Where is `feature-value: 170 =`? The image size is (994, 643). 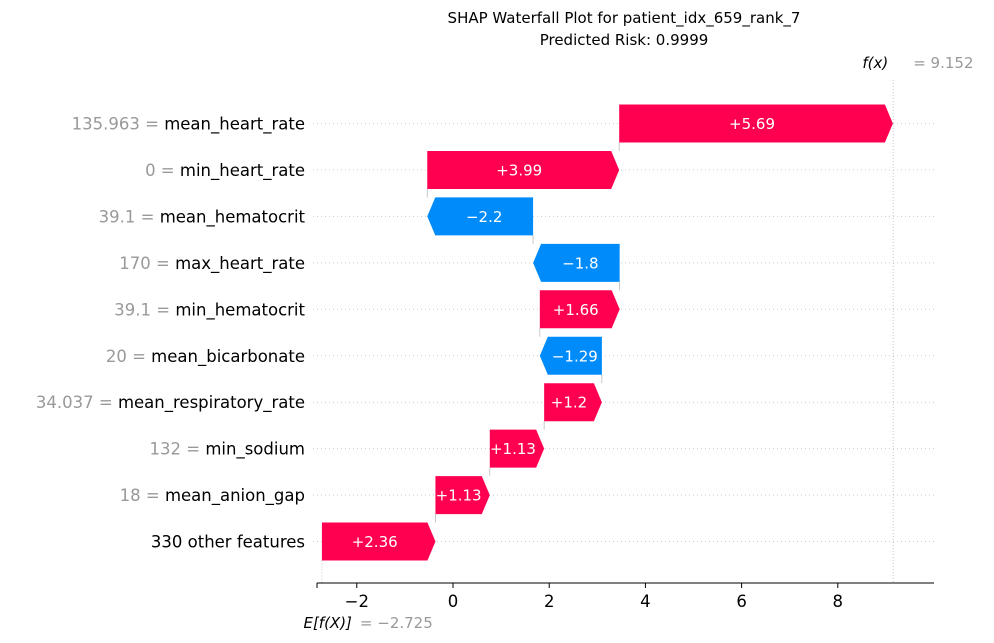
feature-value: 170 = is located at coordinates (147, 263).